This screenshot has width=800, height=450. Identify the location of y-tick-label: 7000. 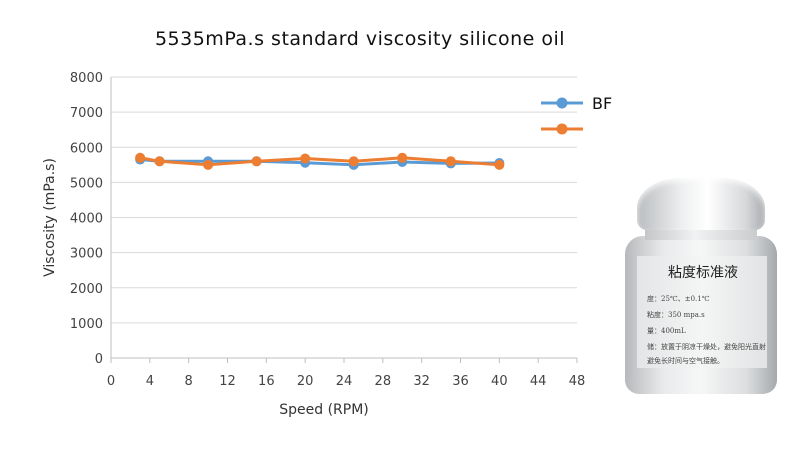
(86, 113).